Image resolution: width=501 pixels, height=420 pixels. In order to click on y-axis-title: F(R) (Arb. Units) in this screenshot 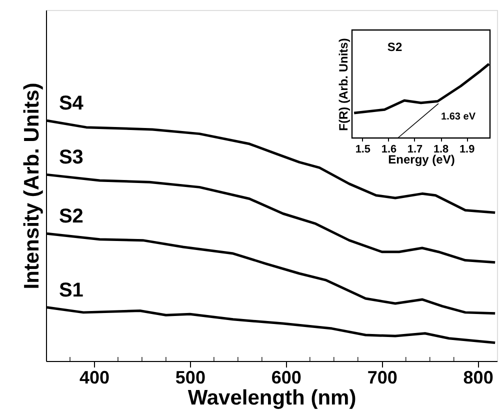, I will do `click(343, 84)`.